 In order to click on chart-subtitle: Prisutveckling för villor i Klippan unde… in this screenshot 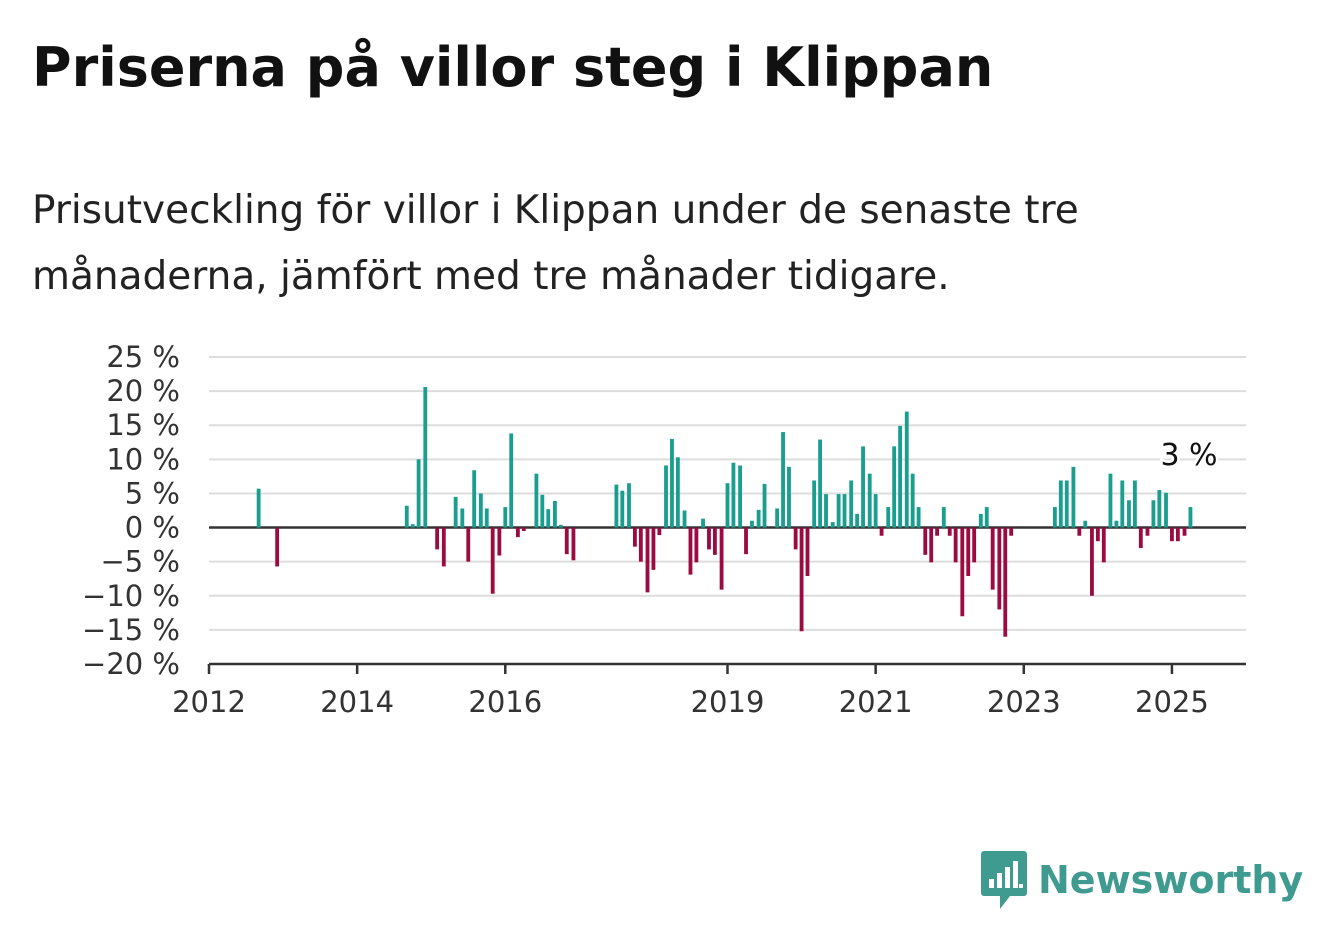, I will do `click(555, 243)`.